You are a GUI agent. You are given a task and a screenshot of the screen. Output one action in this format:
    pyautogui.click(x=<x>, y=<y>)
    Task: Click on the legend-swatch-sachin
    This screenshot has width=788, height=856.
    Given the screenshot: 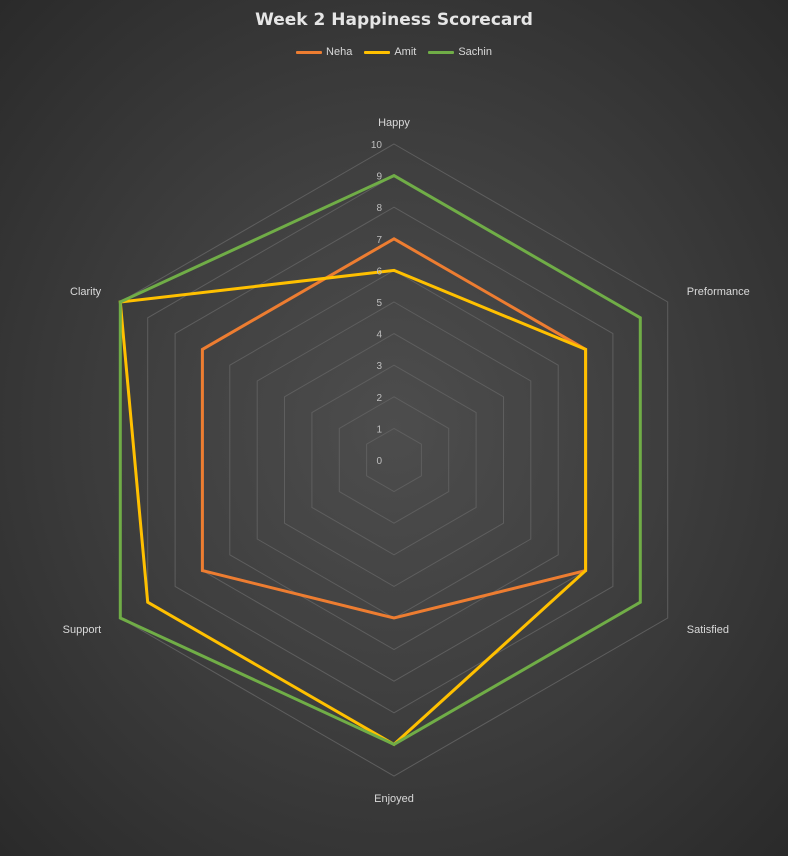 What is the action you would take?
    pyautogui.click(x=441, y=52)
    